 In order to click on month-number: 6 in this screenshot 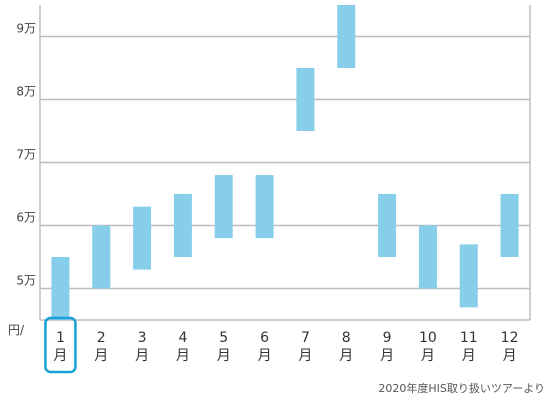, I will do `click(264, 338)`.